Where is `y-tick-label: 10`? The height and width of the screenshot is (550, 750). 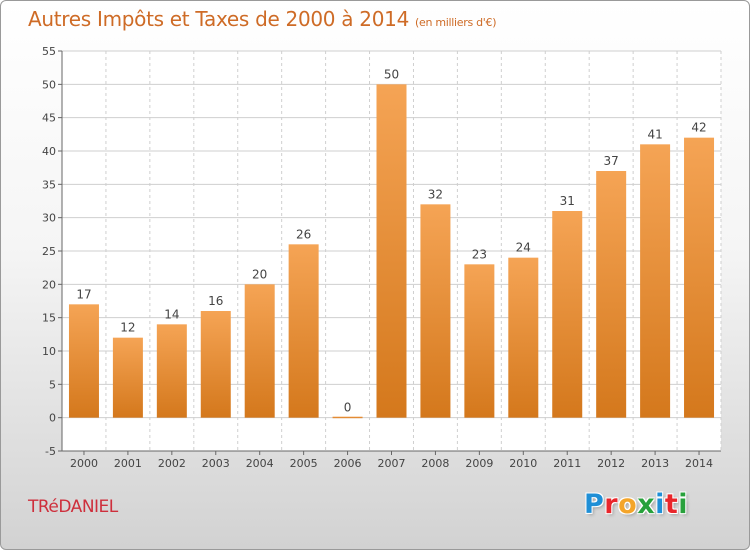
y-tick-label: 10 is located at coordinates (49, 351).